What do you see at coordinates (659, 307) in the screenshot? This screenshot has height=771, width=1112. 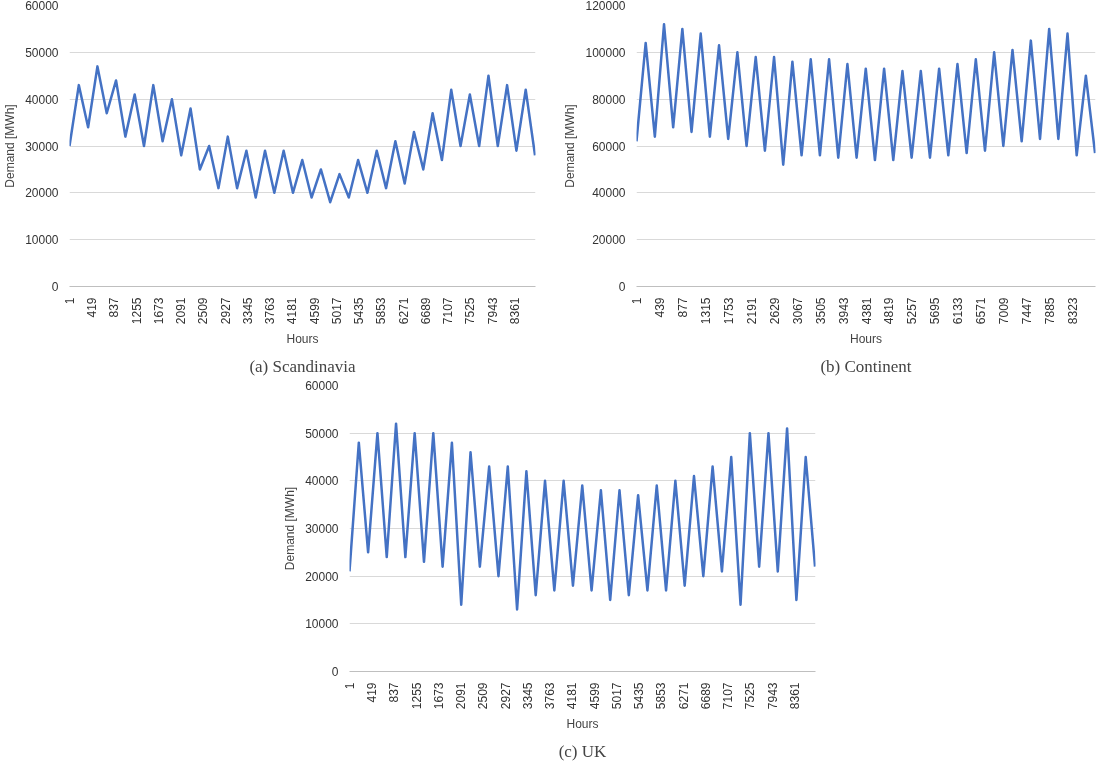 I see `x-tick-label: 439` at bounding box center [659, 307].